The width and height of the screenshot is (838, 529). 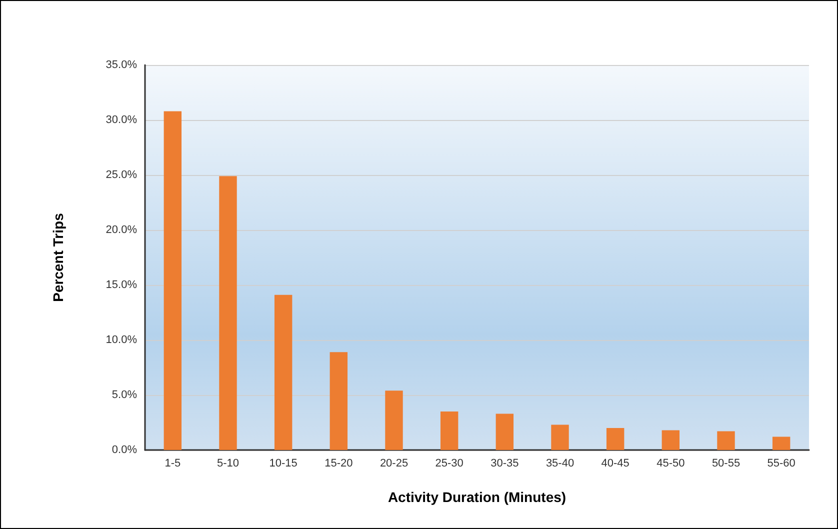 What do you see at coordinates (58, 257) in the screenshot?
I see `y-axis-title: Percent Trips` at bounding box center [58, 257].